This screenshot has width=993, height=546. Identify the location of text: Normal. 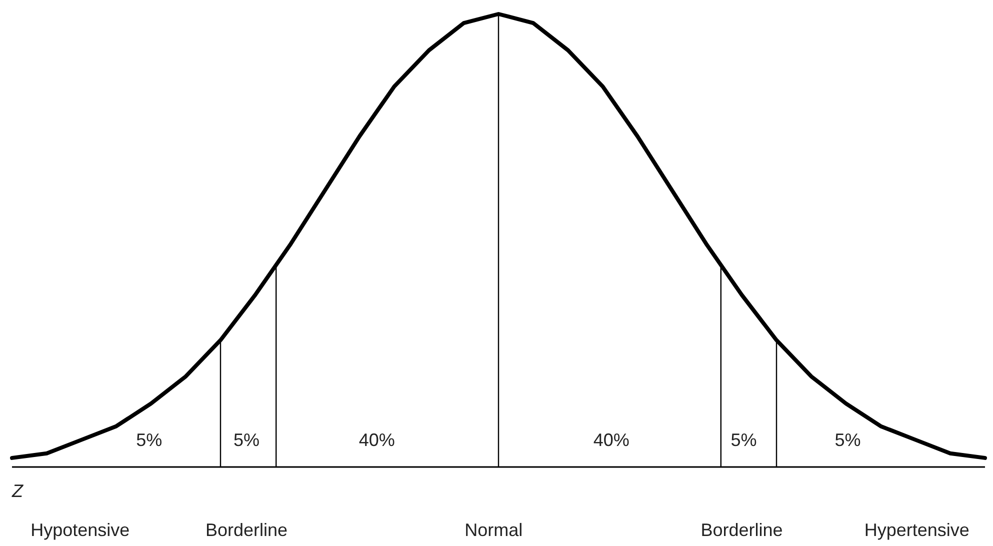
(493, 530).